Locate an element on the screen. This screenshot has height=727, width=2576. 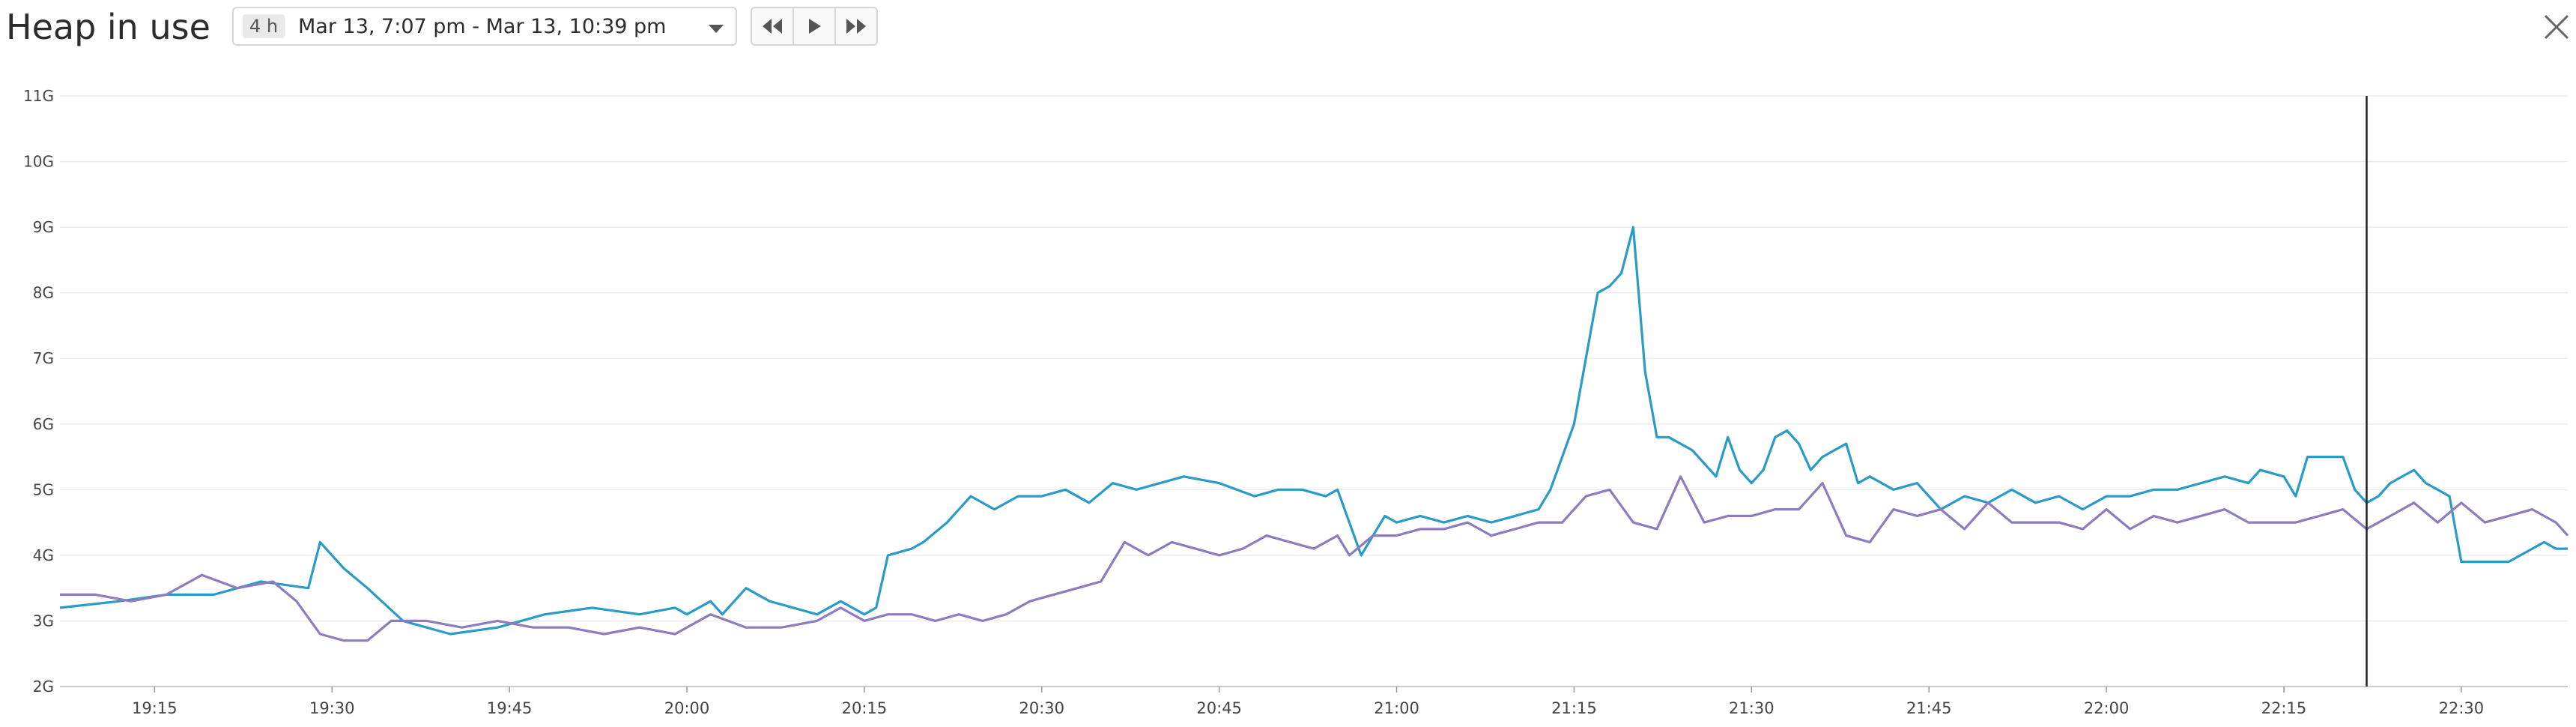
y-tick-label: 8G is located at coordinates (43, 293).